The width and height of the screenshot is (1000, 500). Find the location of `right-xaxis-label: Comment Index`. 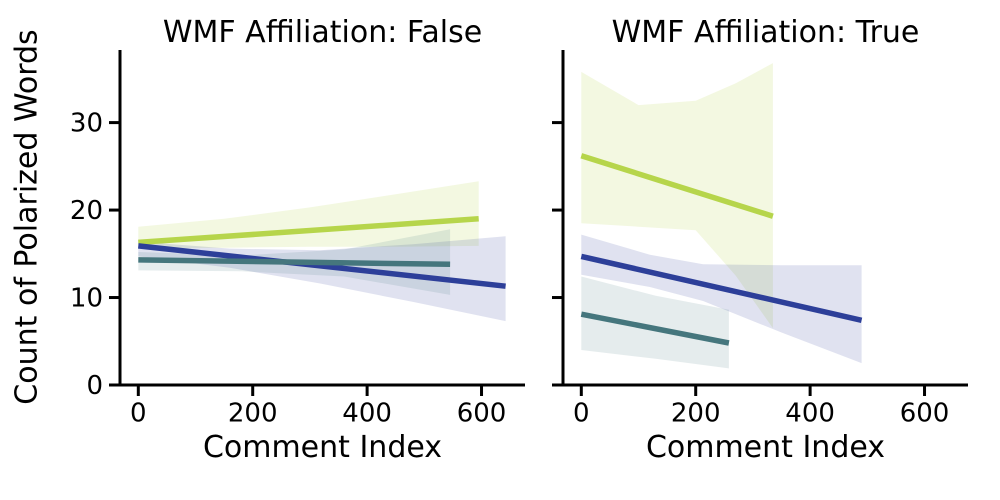

right-xaxis-label: Comment Index is located at coordinates (765, 447).